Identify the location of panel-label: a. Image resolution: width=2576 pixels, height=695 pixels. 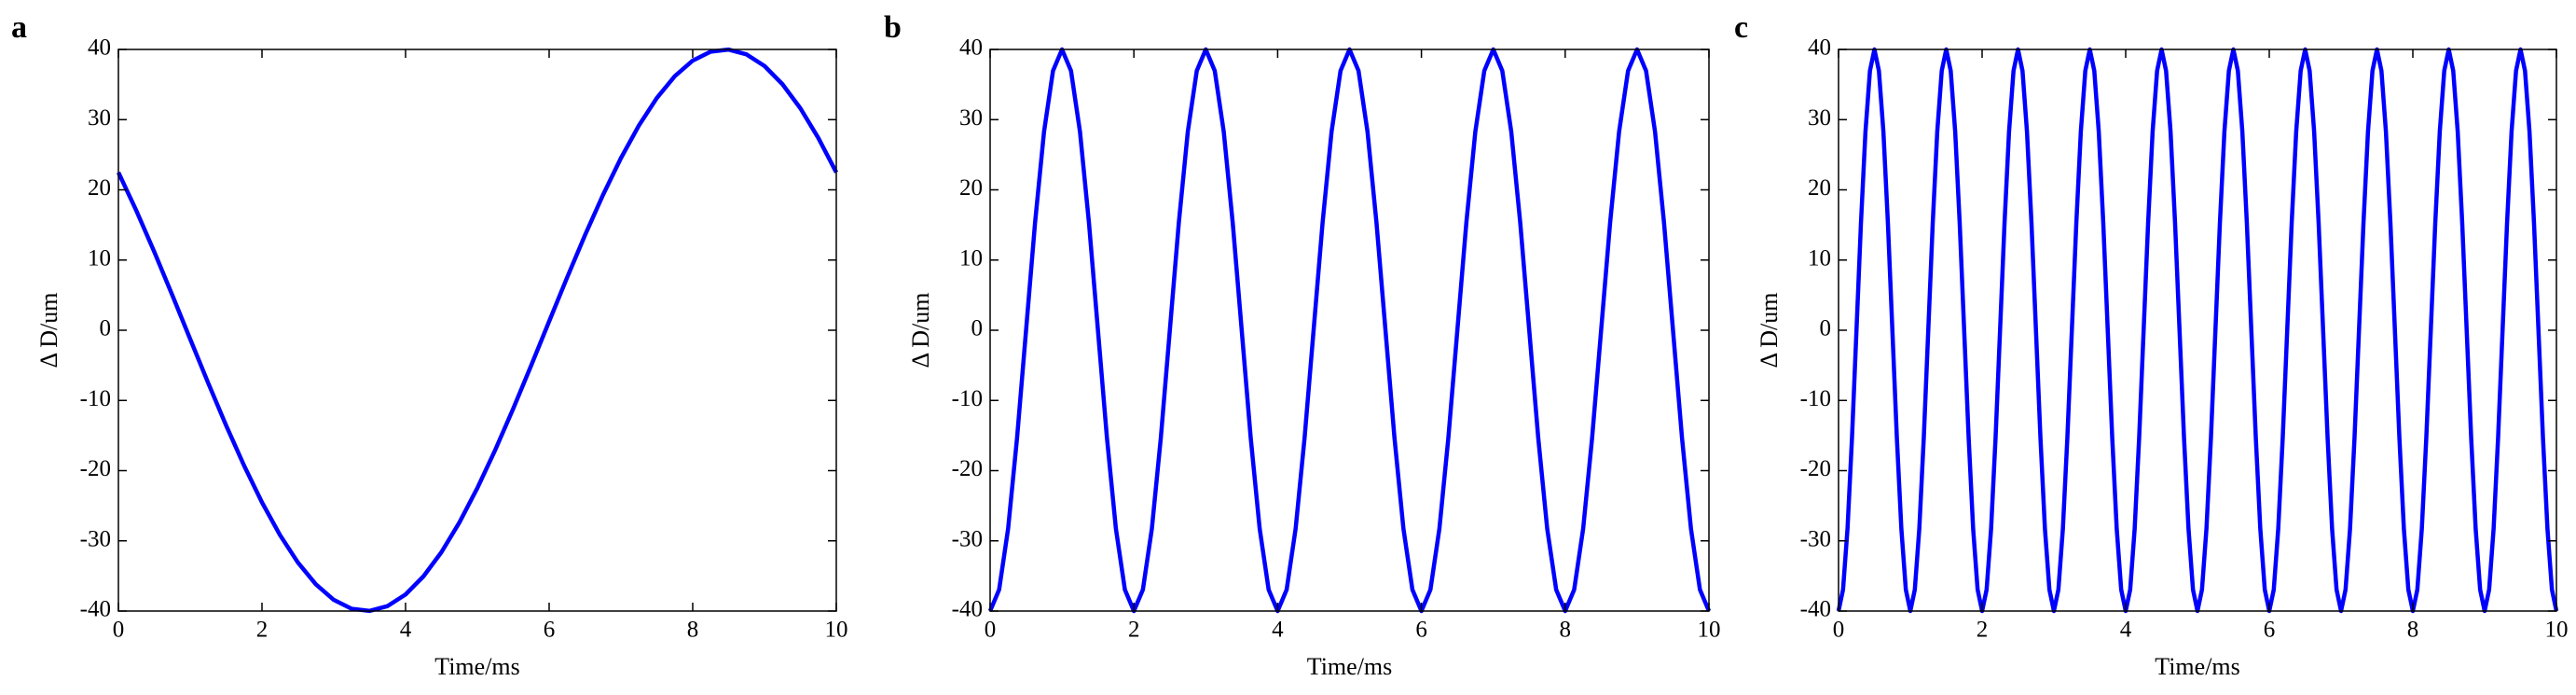
(19, 27).